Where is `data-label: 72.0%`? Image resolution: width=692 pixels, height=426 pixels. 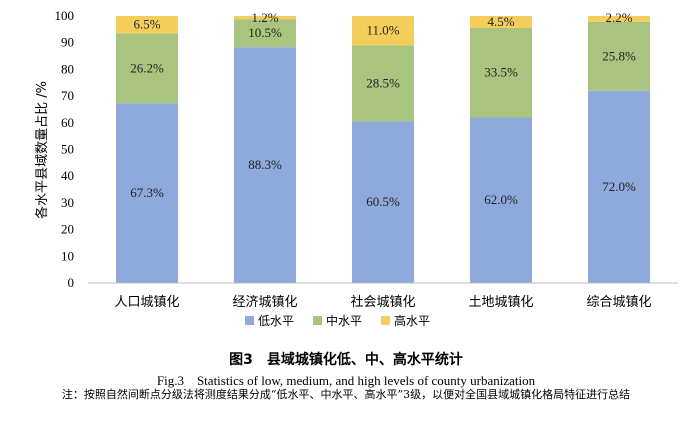
data-label: 72.0% is located at coordinates (619, 186).